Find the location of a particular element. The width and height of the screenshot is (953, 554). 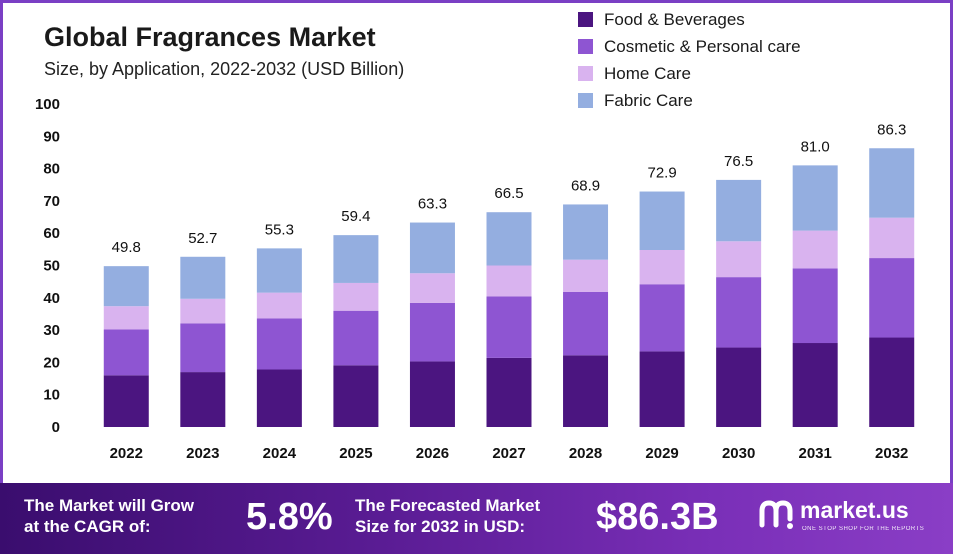

bar-segment-fabric-care-2025 is located at coordinates (356, 259).